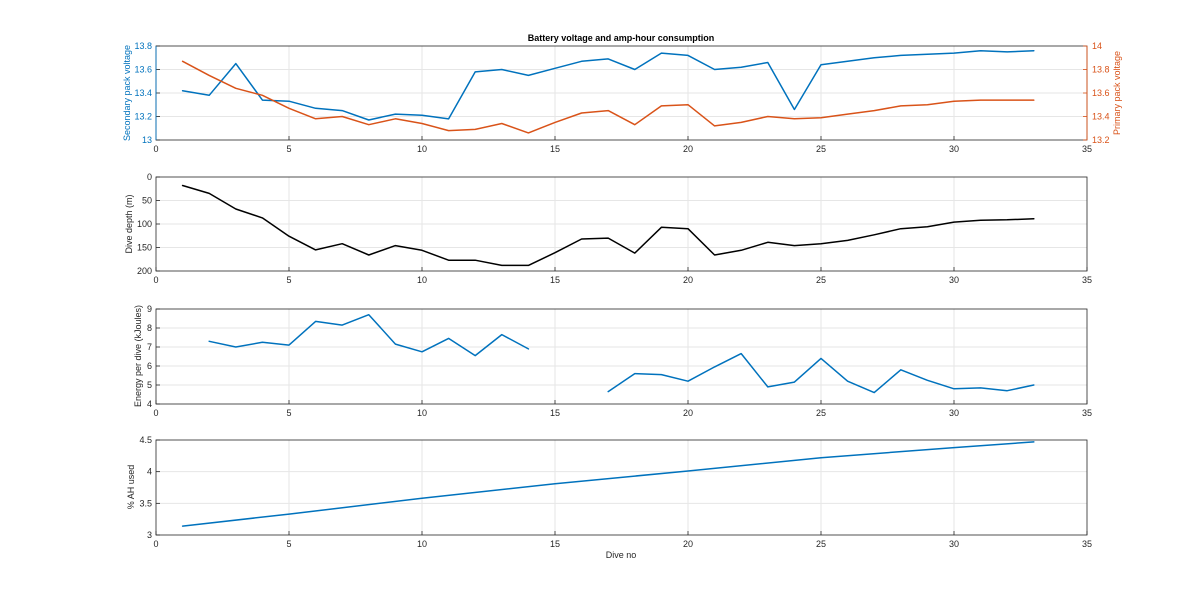 The image size is (1200, 601). Describe the element at coordinates (1101, 93) in the screenshot. I see `y2-tick-label: 13.6` at that location.